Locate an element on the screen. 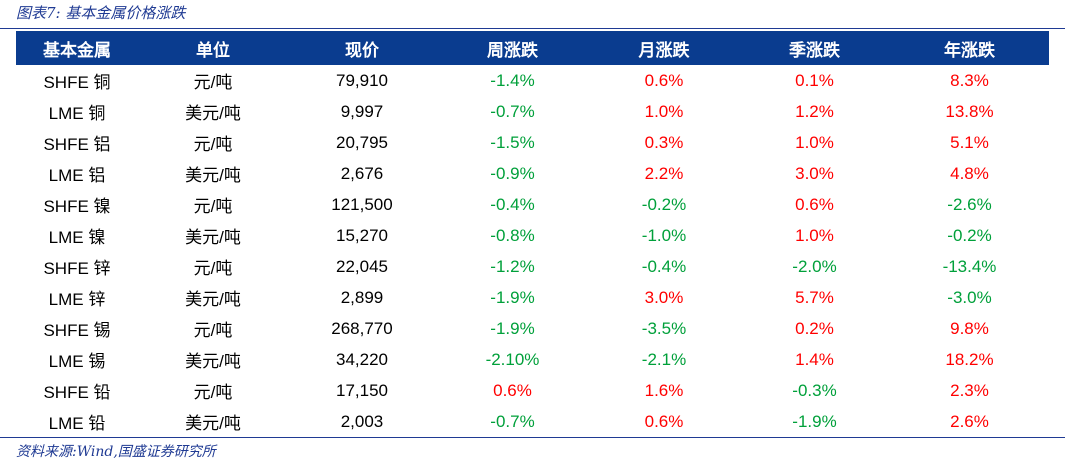  header-weekly-change: 周涨跌 is located at coordinates (512, 48).